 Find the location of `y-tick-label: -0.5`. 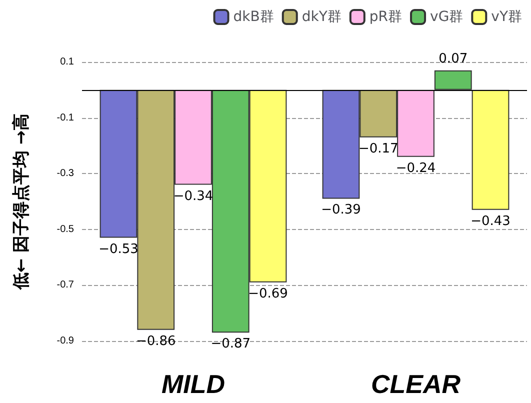

y-tick-label: -0.5 is located at coordinates (65, 229).